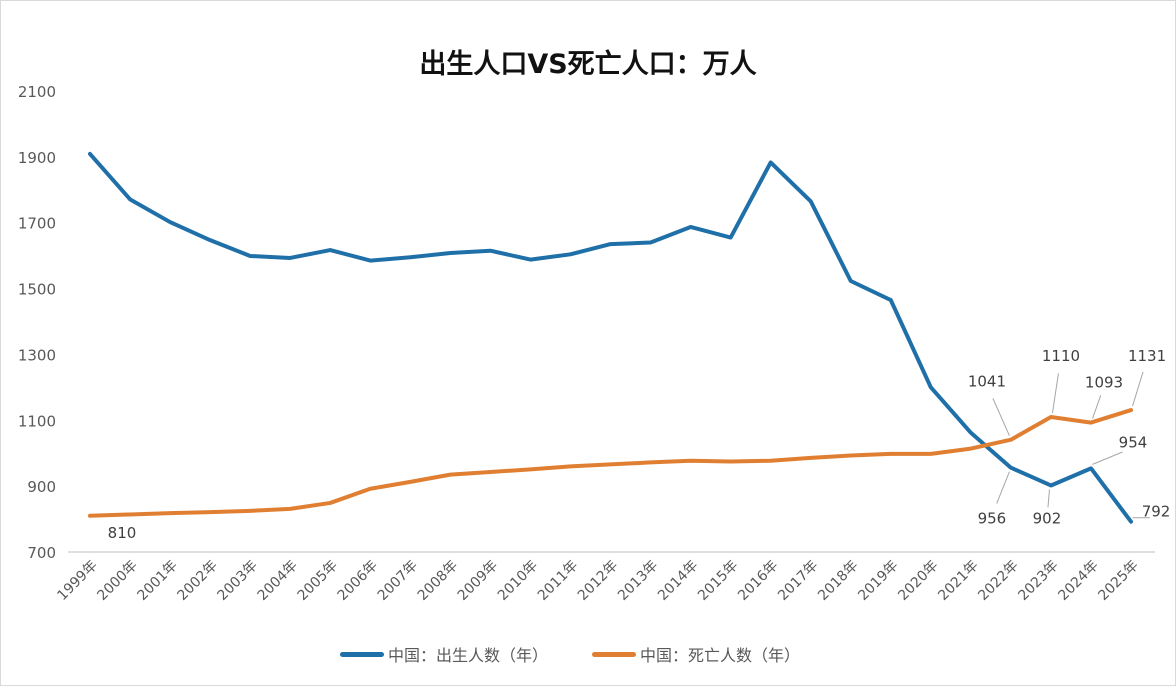  I want to click on data-label: 1041, so click(987, 382).